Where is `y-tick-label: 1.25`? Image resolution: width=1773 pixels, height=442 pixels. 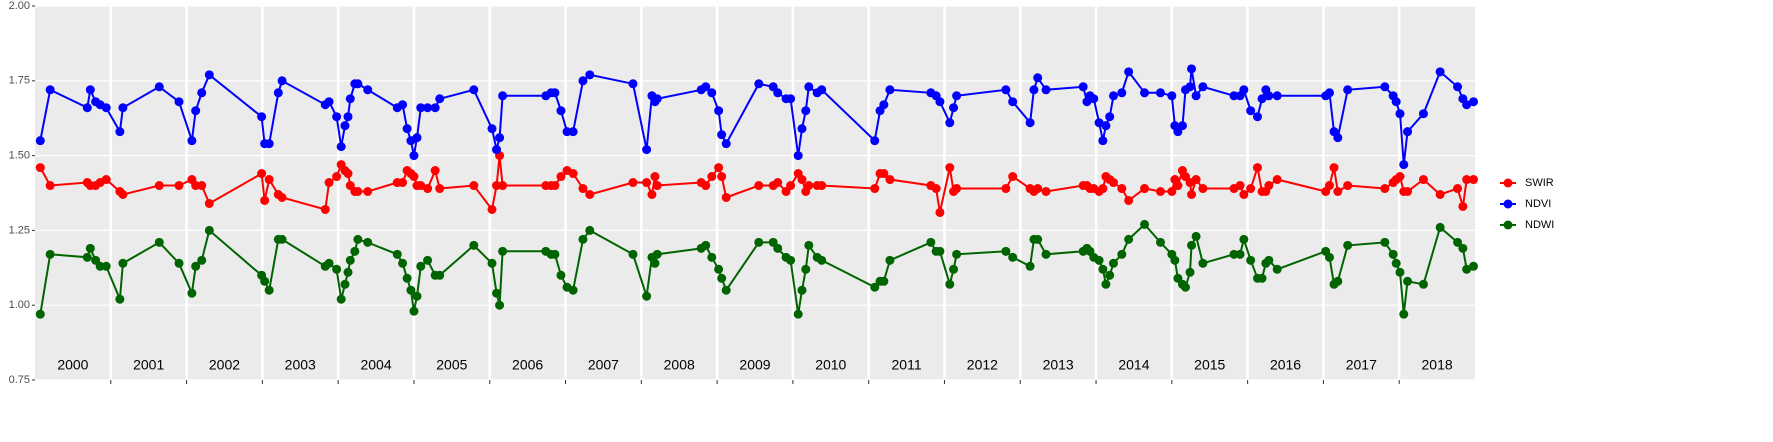
y-tick-label: 1.25 is located at coordinates (19, 230).